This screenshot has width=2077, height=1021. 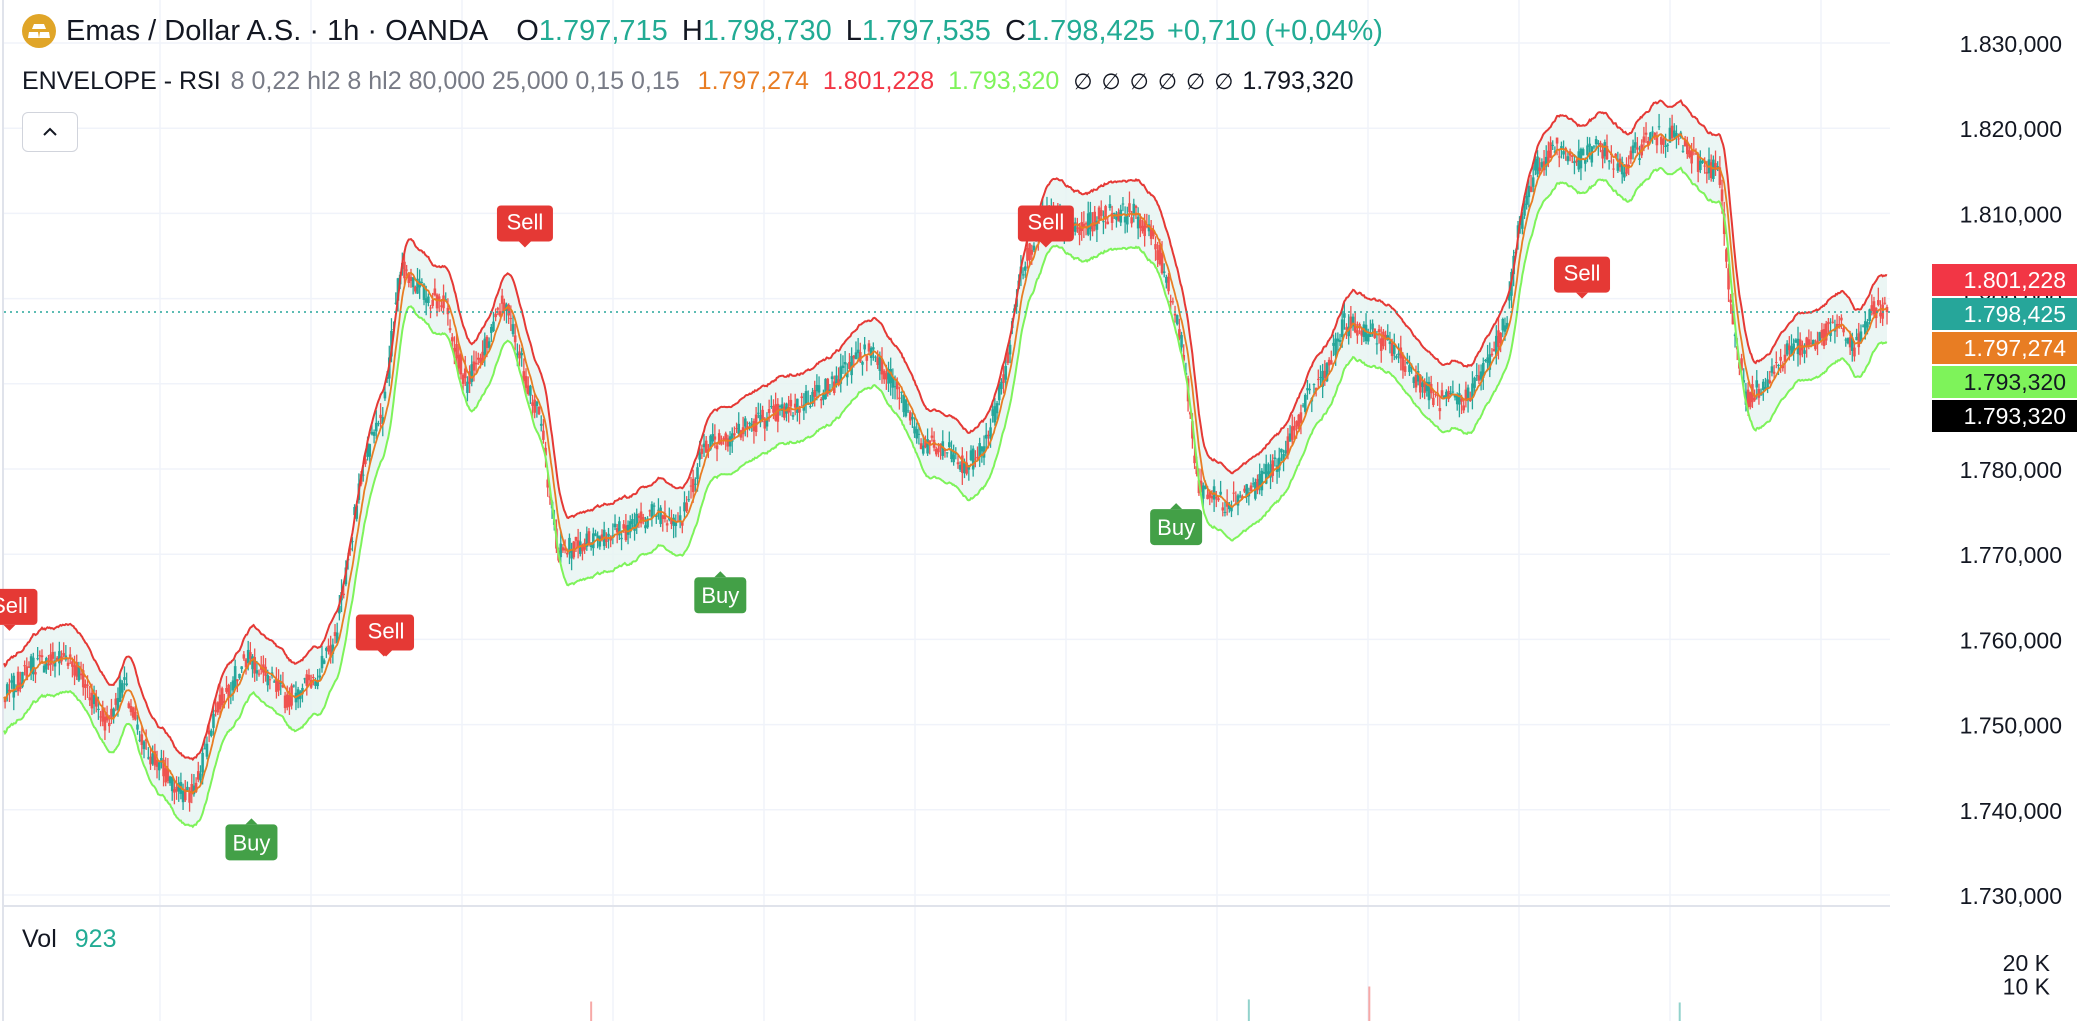 What do you see at coordinates (525, 221) in the screenshot?
I see `signal-label: Sell` at bounding box center [525, 221].